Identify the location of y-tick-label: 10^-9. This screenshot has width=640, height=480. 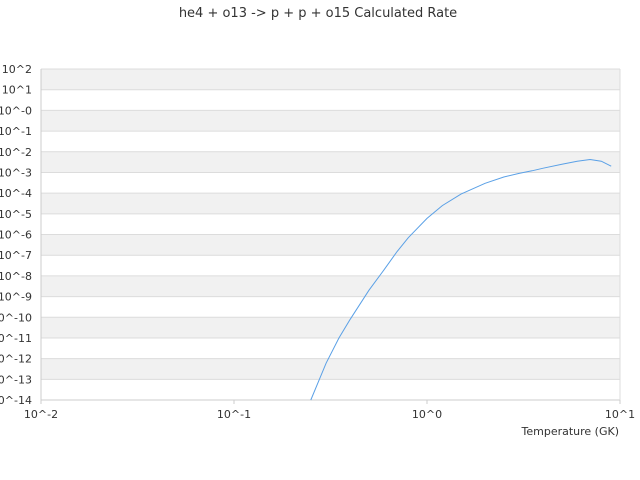
(16, 297).